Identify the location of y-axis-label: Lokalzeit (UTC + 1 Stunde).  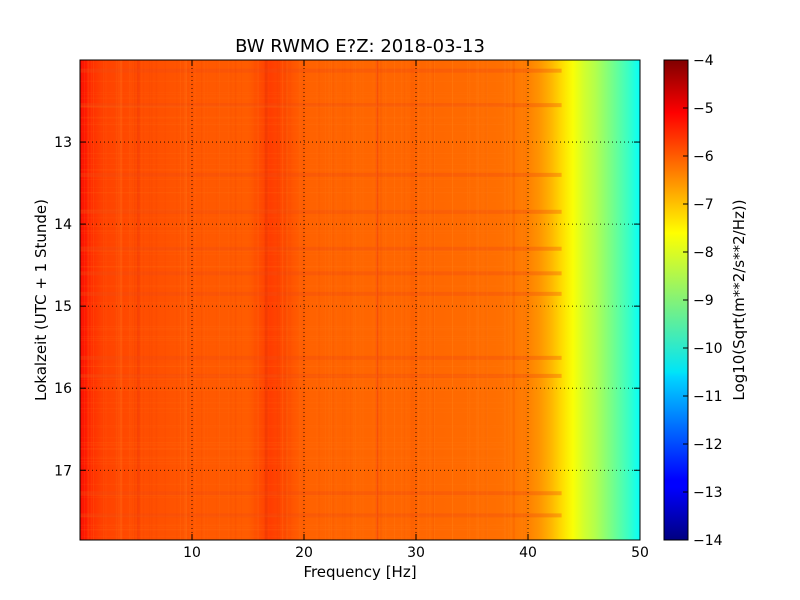
(41, 300).